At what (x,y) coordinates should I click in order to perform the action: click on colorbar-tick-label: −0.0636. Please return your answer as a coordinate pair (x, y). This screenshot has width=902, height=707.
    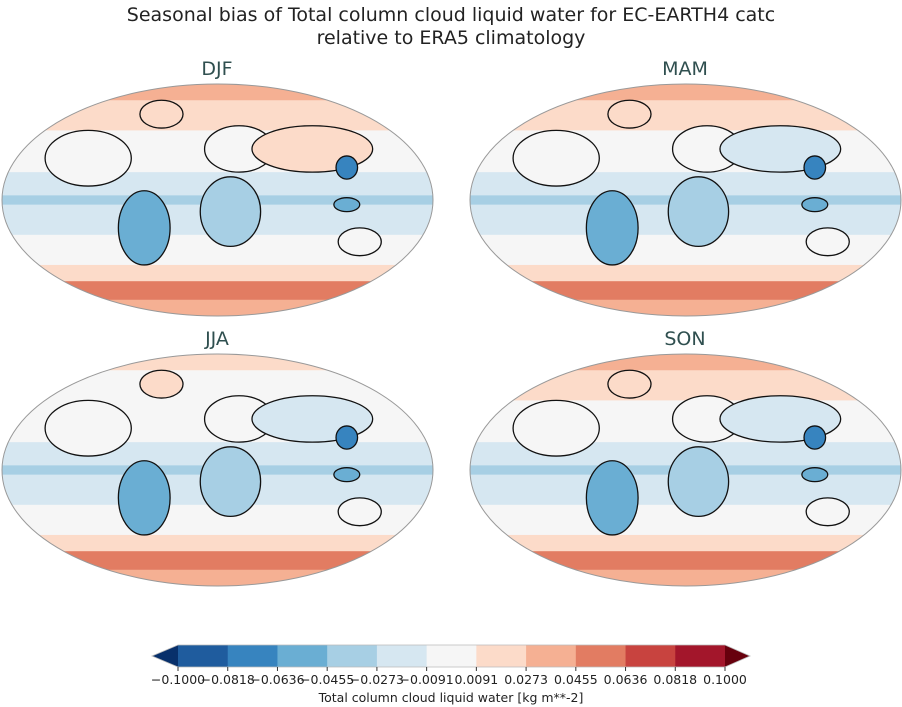
    Looking at the image, I should click on (277, 679).